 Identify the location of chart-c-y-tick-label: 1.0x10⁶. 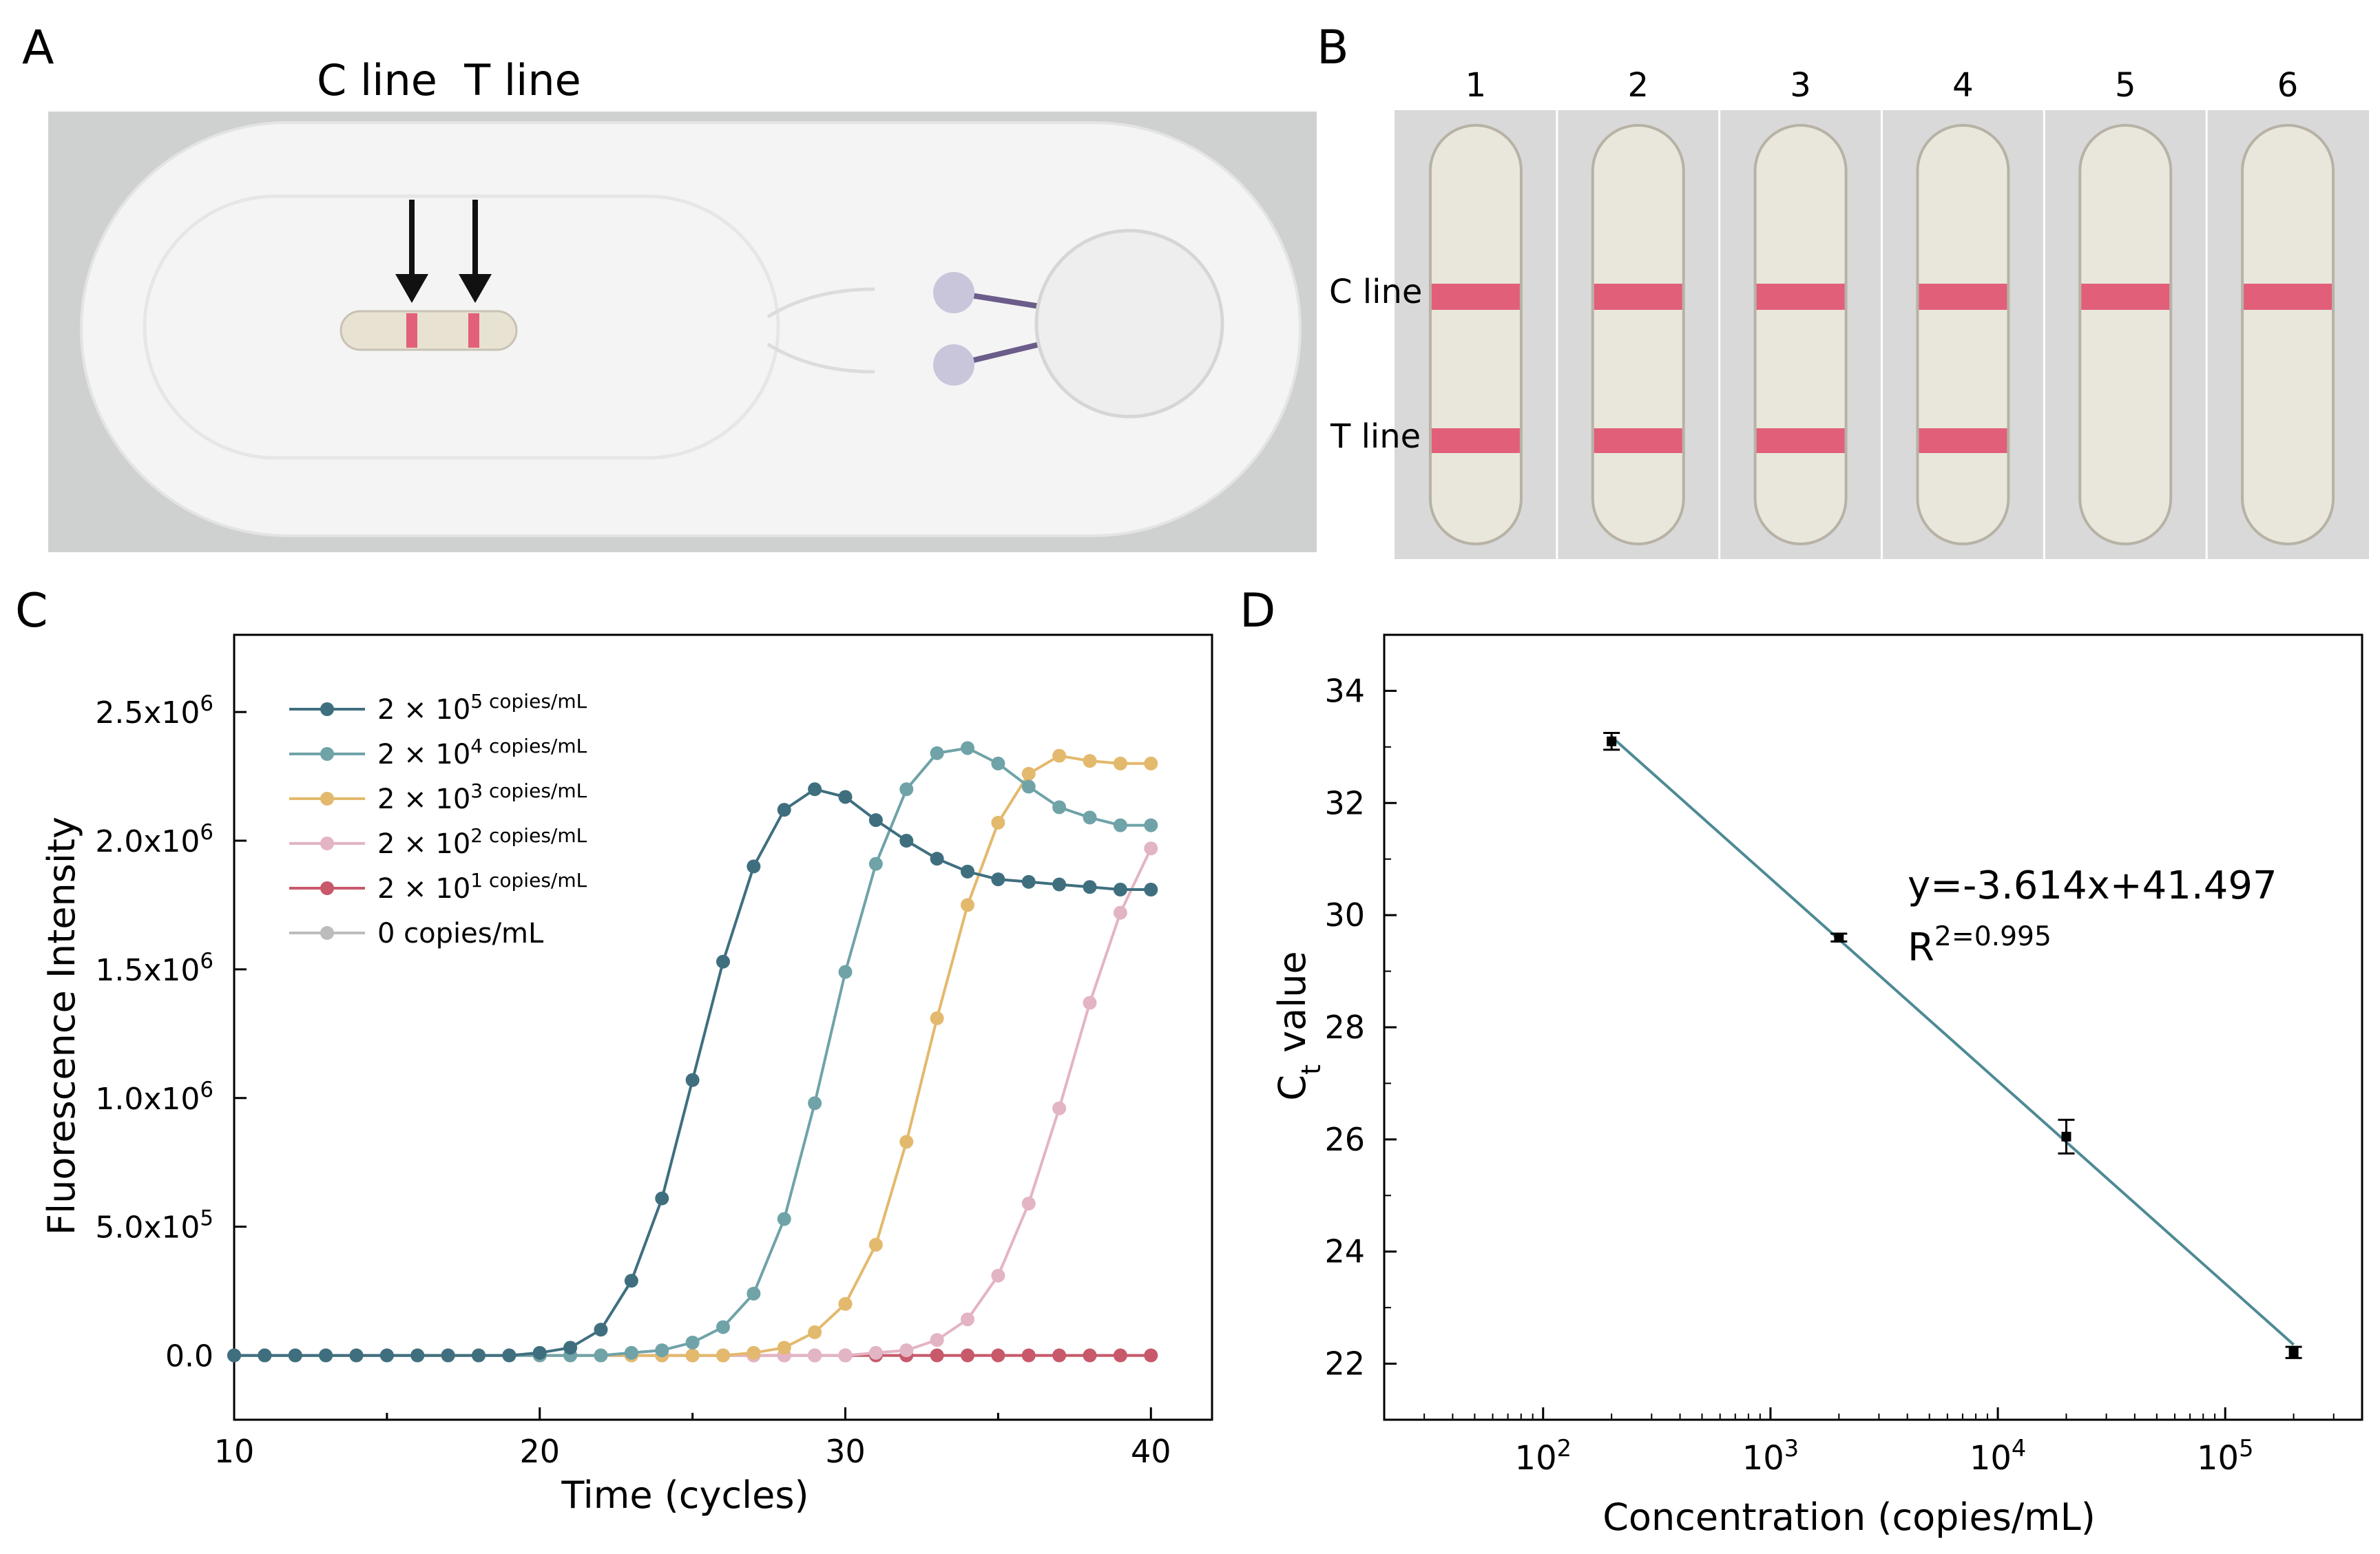
(154, 1097).